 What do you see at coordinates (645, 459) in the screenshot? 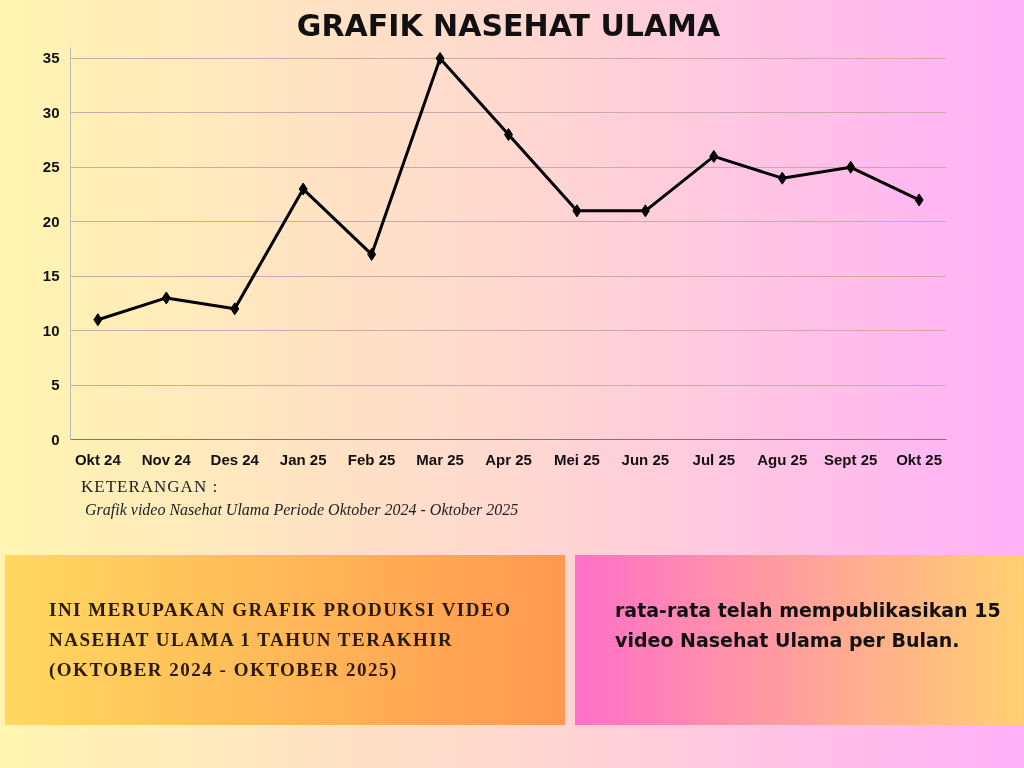
I see `x-tick-label: Jun 25` at bounding box center [645, 459].